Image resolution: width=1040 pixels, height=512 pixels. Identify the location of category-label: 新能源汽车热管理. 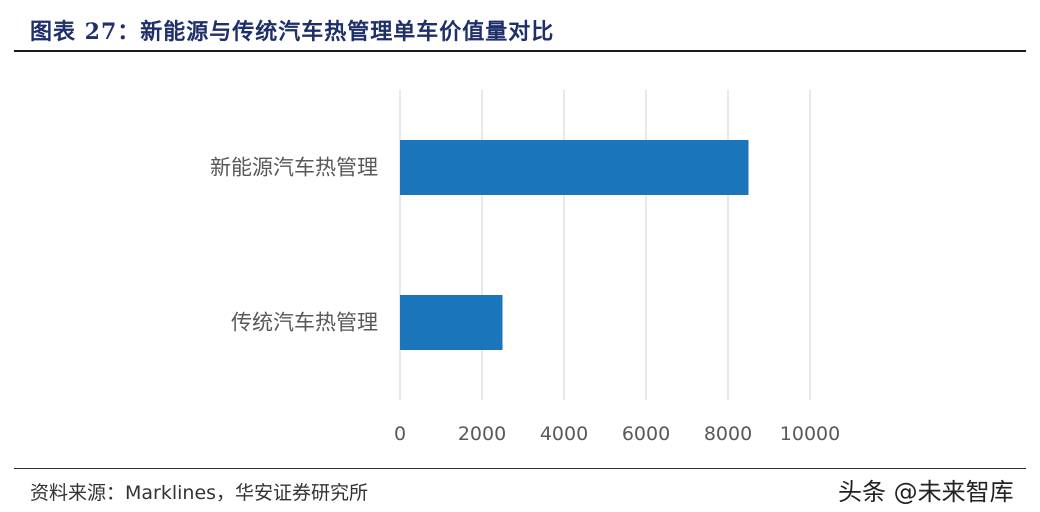
(294, 168).